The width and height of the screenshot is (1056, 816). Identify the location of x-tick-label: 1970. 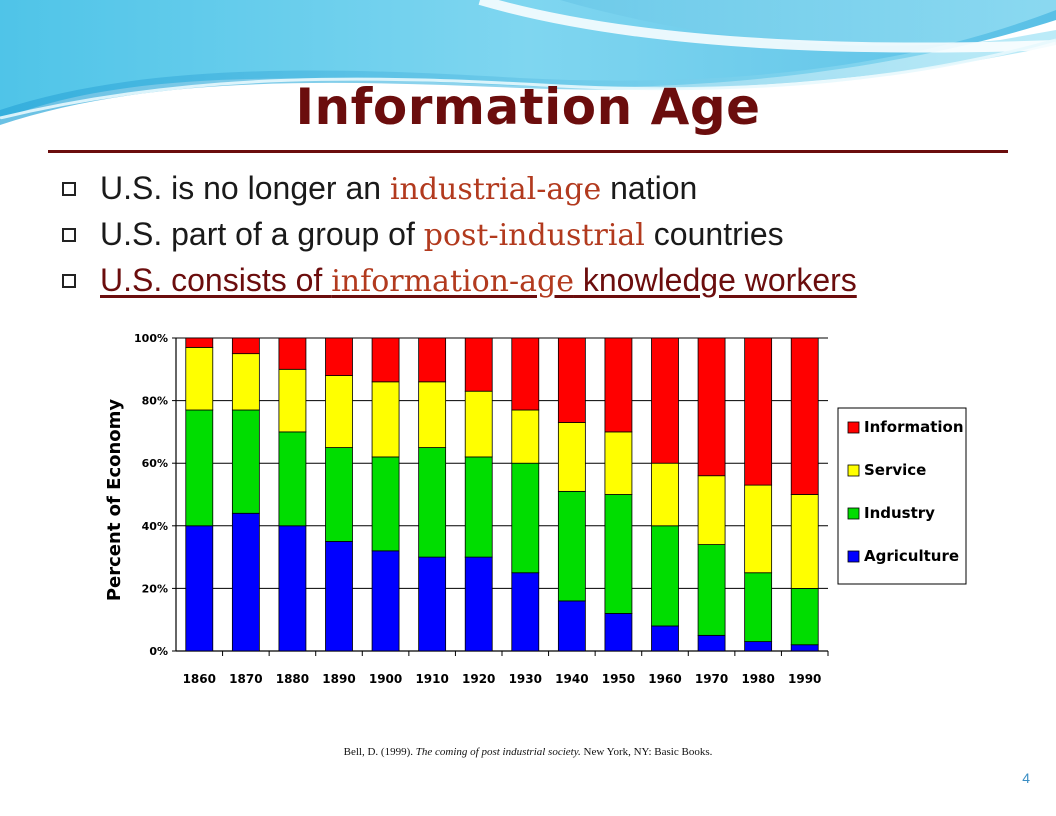
(711, 679).